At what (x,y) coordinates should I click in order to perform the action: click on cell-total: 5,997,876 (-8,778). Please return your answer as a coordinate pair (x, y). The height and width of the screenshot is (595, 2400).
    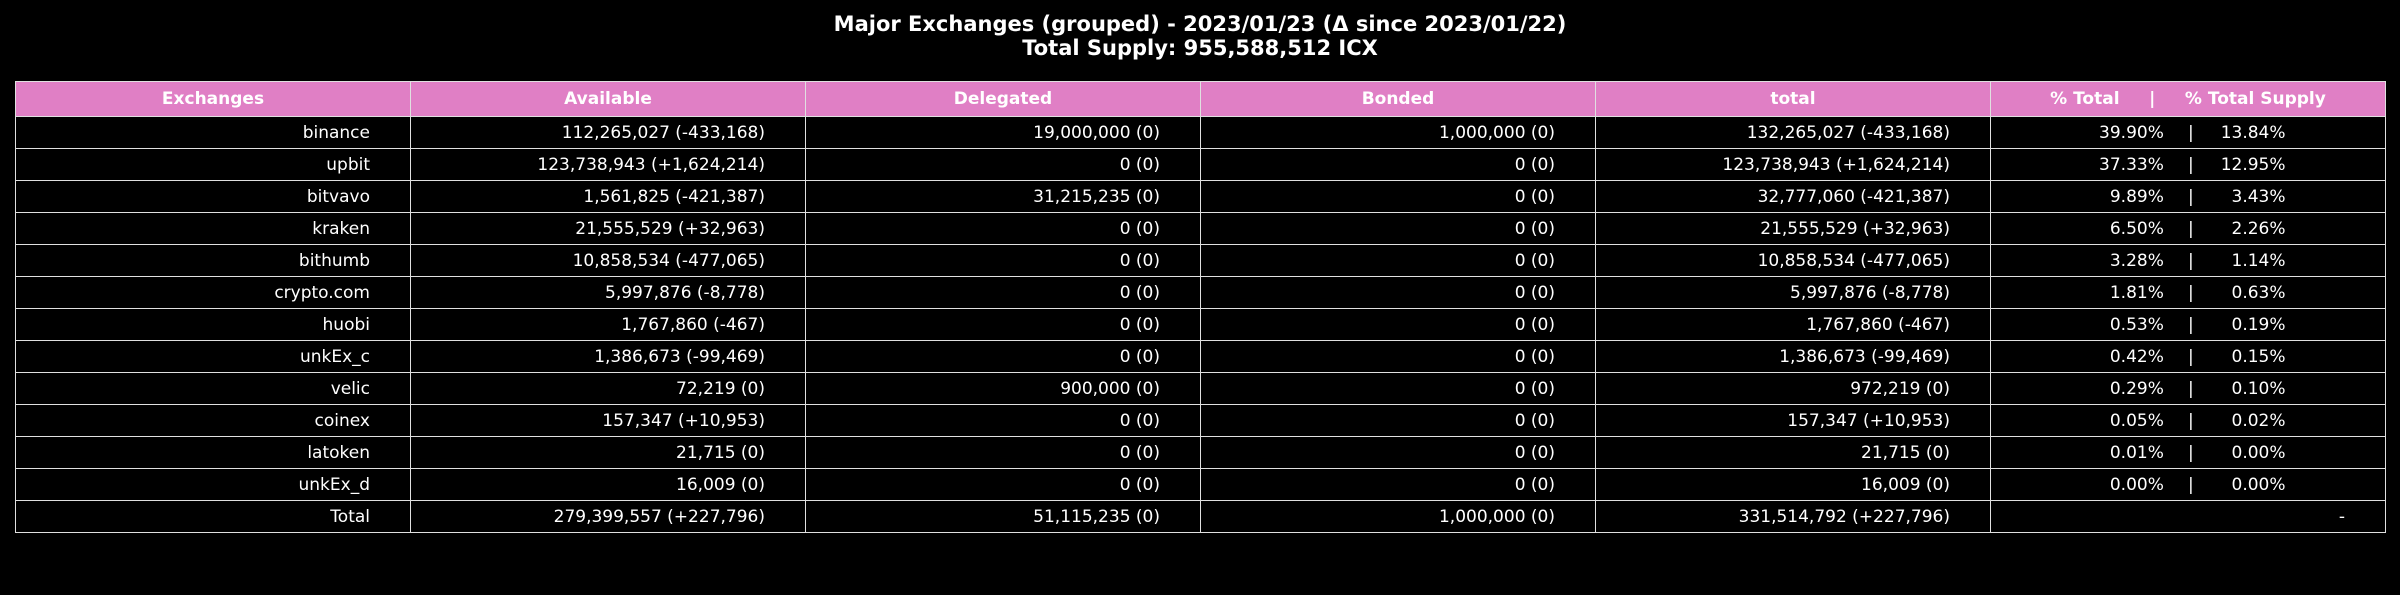
    Looking at the image, I should click on (1793, 292).